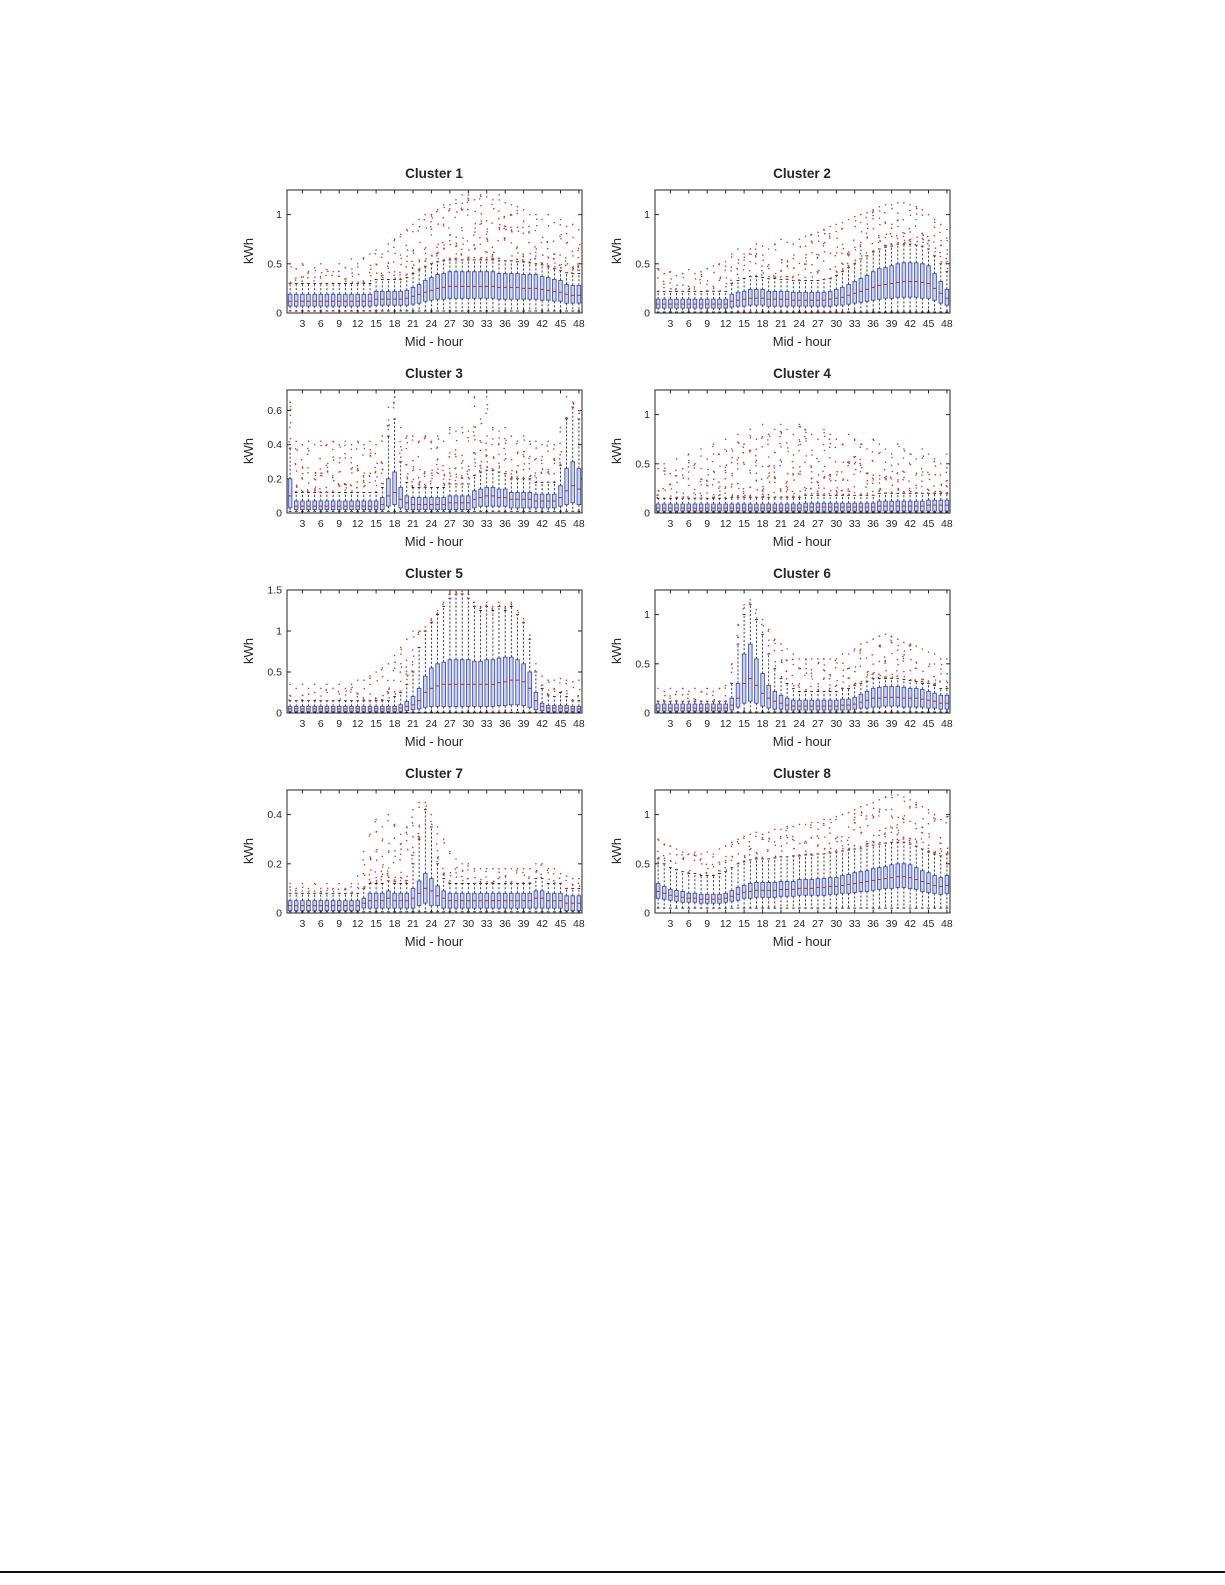  Describe the element at coordinates (802, 373) in the screenshot. I see `subplot-title: Cluster 4` at that location.